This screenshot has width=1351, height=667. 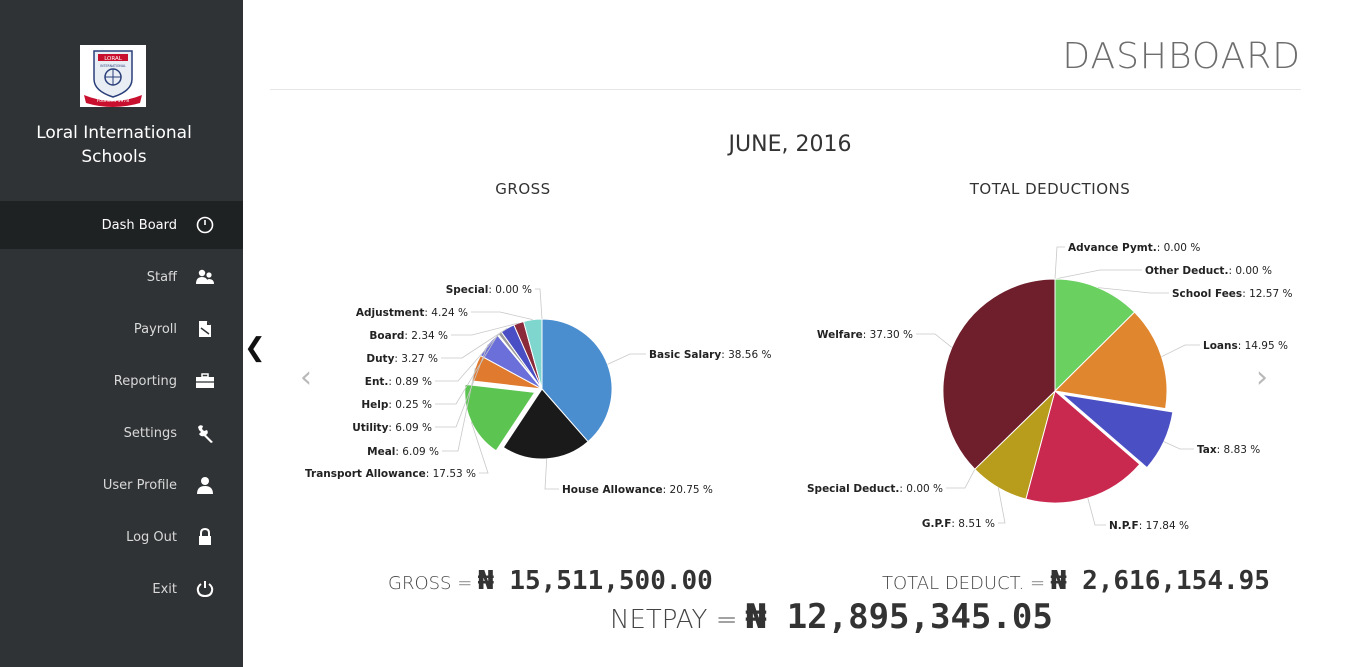 I want to click on deduction-label-advance-pymt: Advance Pymt.: 0.00 %, so click(x=1134, y=248).